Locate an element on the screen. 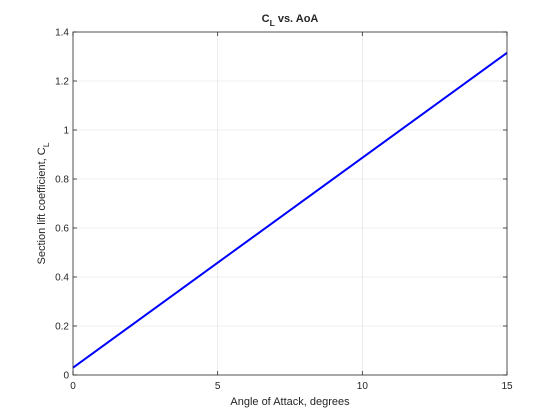 The image size is (560, 420). y-tick-label: 0 is located at coordinates (66, 376).